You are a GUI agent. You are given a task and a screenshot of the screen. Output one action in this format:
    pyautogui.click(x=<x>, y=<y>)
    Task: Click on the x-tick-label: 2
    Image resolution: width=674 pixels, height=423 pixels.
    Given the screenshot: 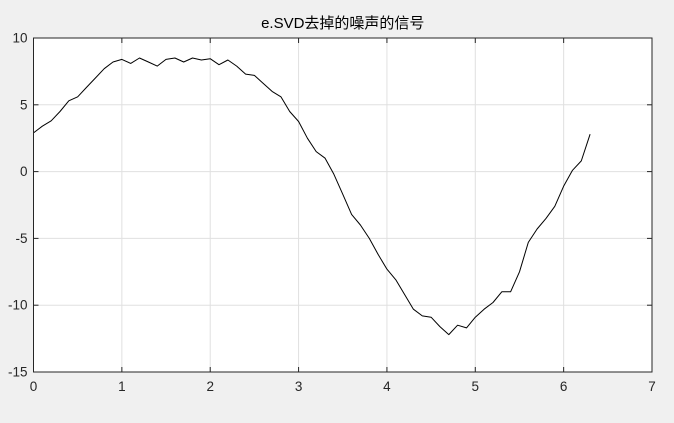 What is the action you would take?
    pyautogui.click(x=210, y=386)
    